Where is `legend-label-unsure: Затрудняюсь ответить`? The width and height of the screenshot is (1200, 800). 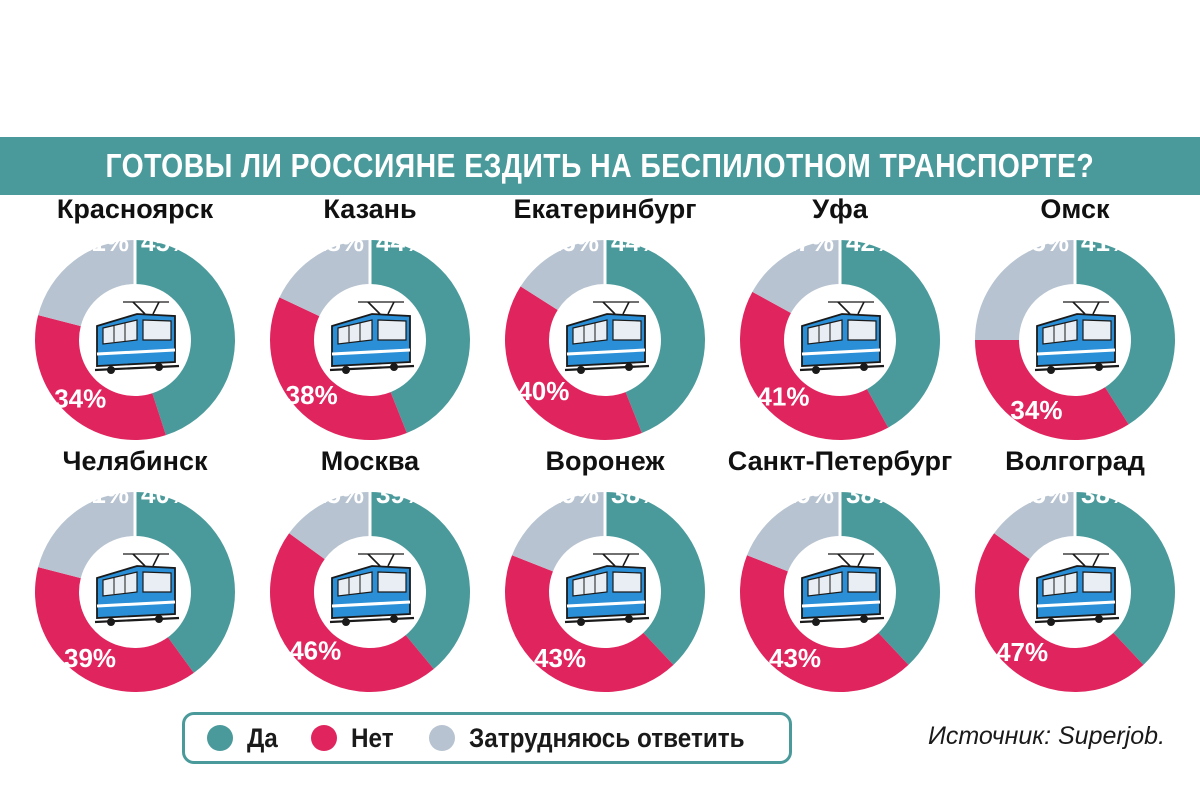
legend-label-unsure: Затрудняюсь ответить is located at coordinates (606, 737).